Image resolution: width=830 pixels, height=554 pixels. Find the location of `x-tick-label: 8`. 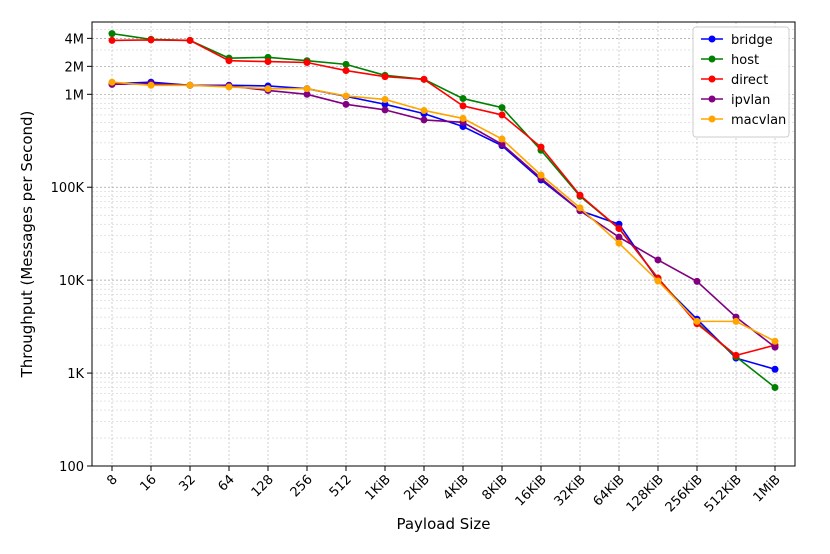

x-tick-label: 8 is located at coordinates (112, 480).